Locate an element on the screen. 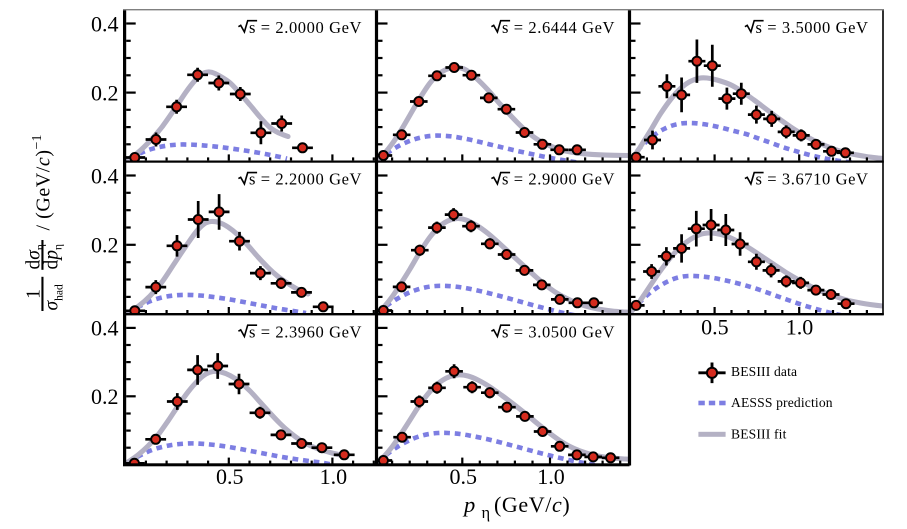 The width and height of the screenshot is (907, 529). svg-text: p is located at coordinates (468, 504).